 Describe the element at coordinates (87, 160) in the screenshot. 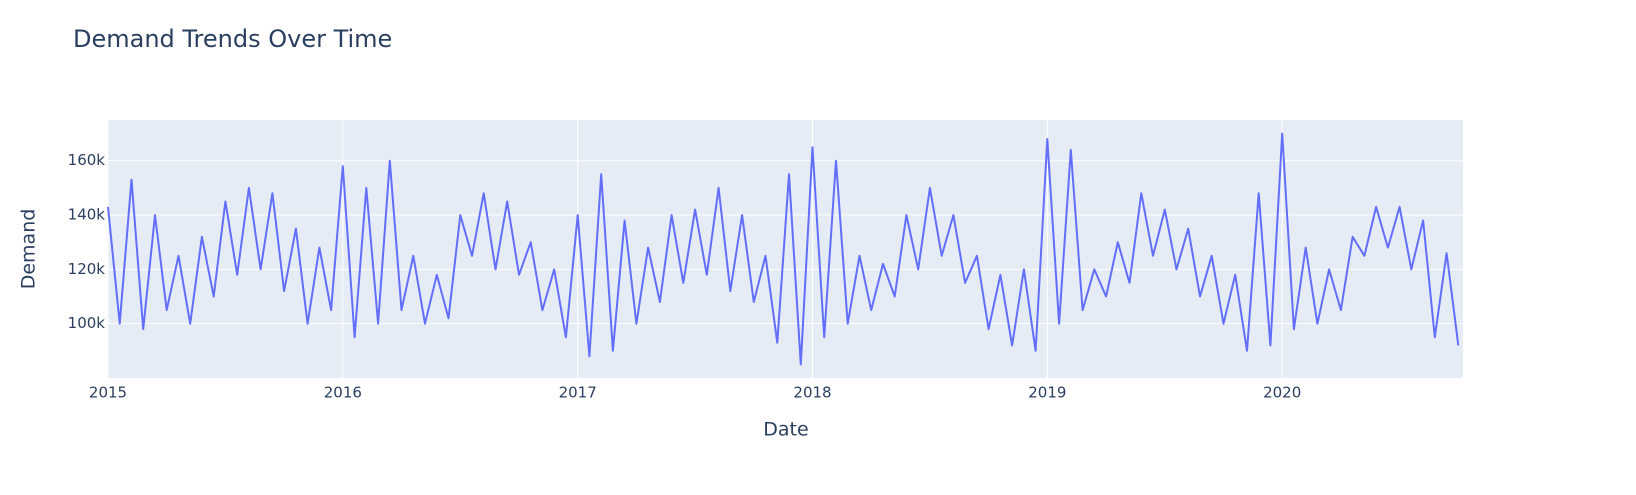

I see `y-tick-label: 160k` at that location.